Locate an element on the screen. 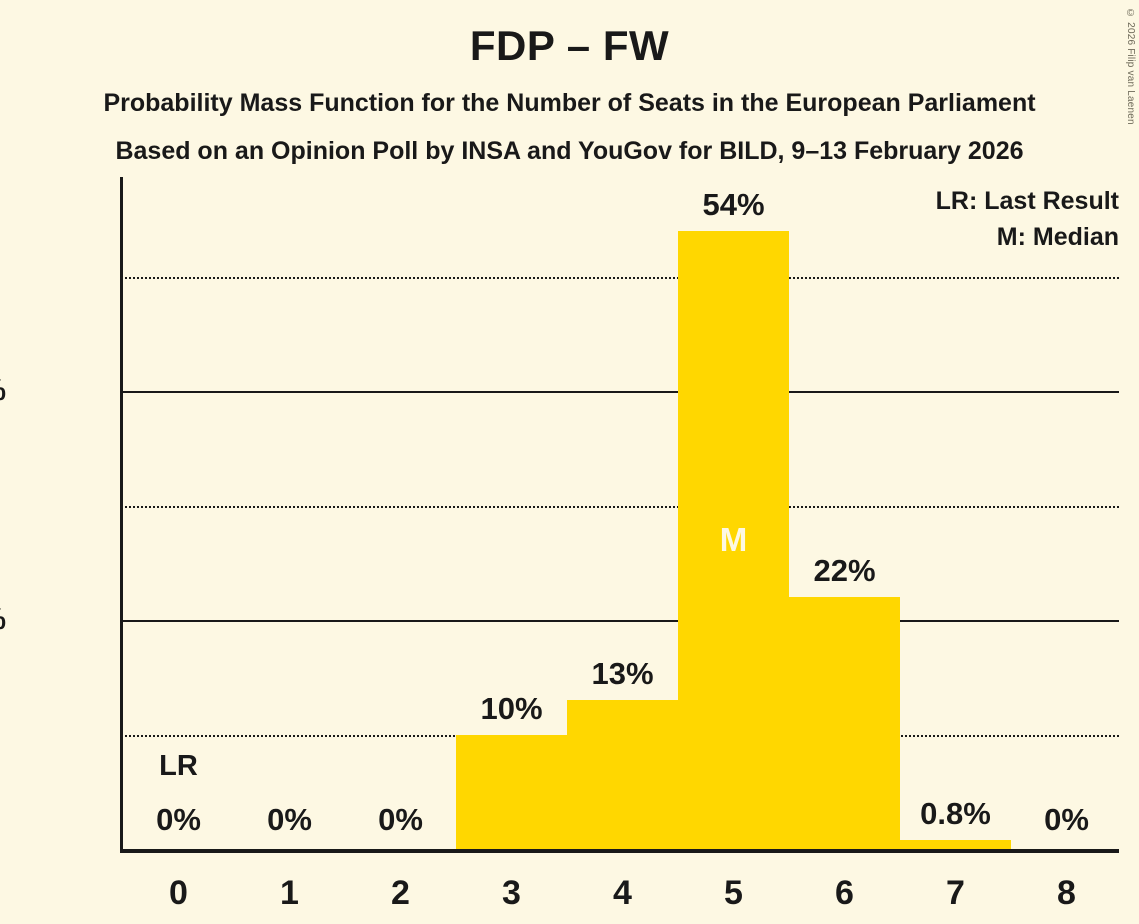  x-axis-line is located at coordinates (619, 851).